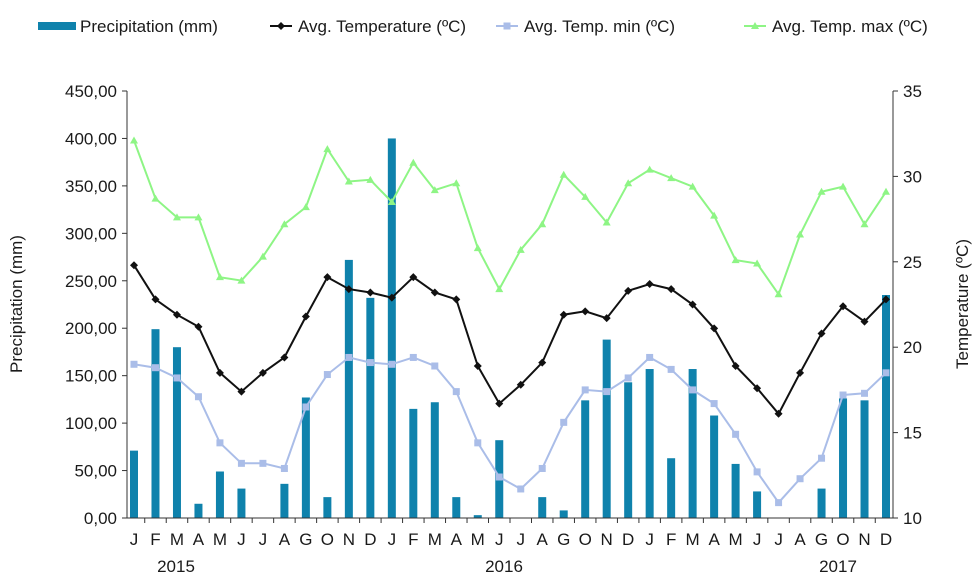 The image size is (975, 584). What do you see at coordinates (392, 539) in the screenshot?
I see `x-tick-label: J` at bounding box center [392, 539].